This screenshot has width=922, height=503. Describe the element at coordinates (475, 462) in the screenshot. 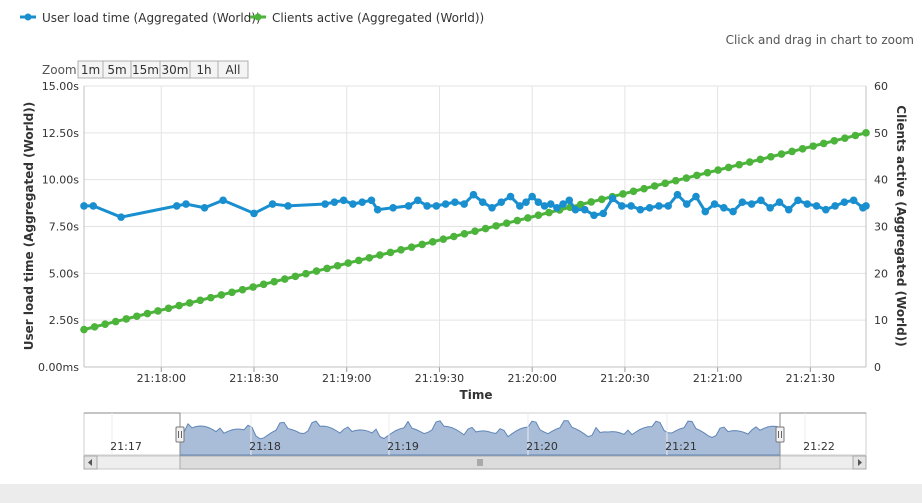

I see `navigator-scrollbar` at that location.